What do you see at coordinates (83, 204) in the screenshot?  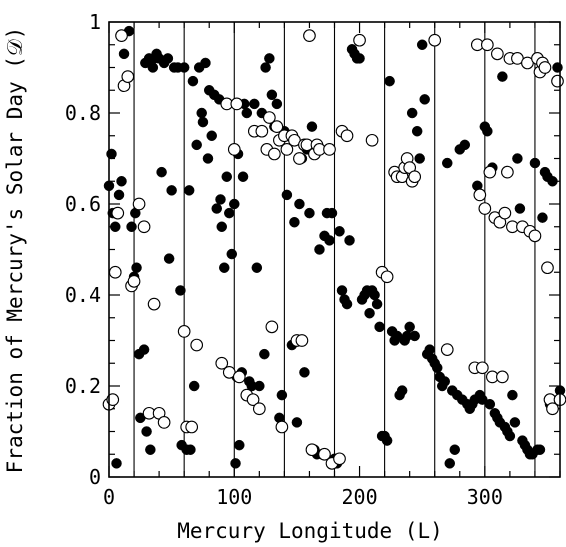 I see `y-tick-label: 0.6` at bounding box center [83, 204].